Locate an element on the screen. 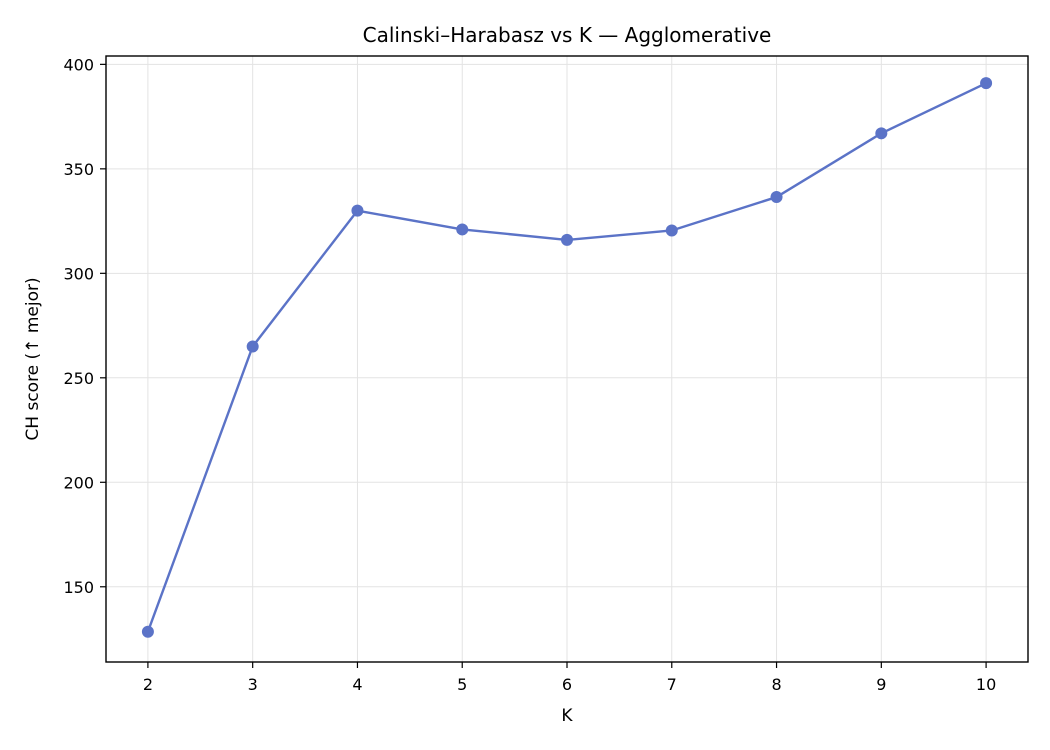 The image size is (1050, 750). y-tick-label: 200 is located at coordinates (78, 482).